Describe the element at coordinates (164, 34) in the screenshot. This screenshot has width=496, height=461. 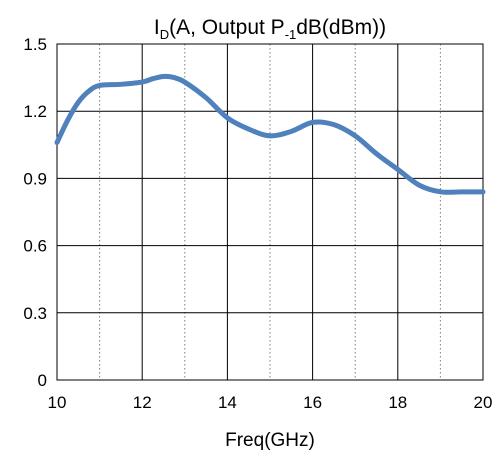
I see `title-part: D` at that location.